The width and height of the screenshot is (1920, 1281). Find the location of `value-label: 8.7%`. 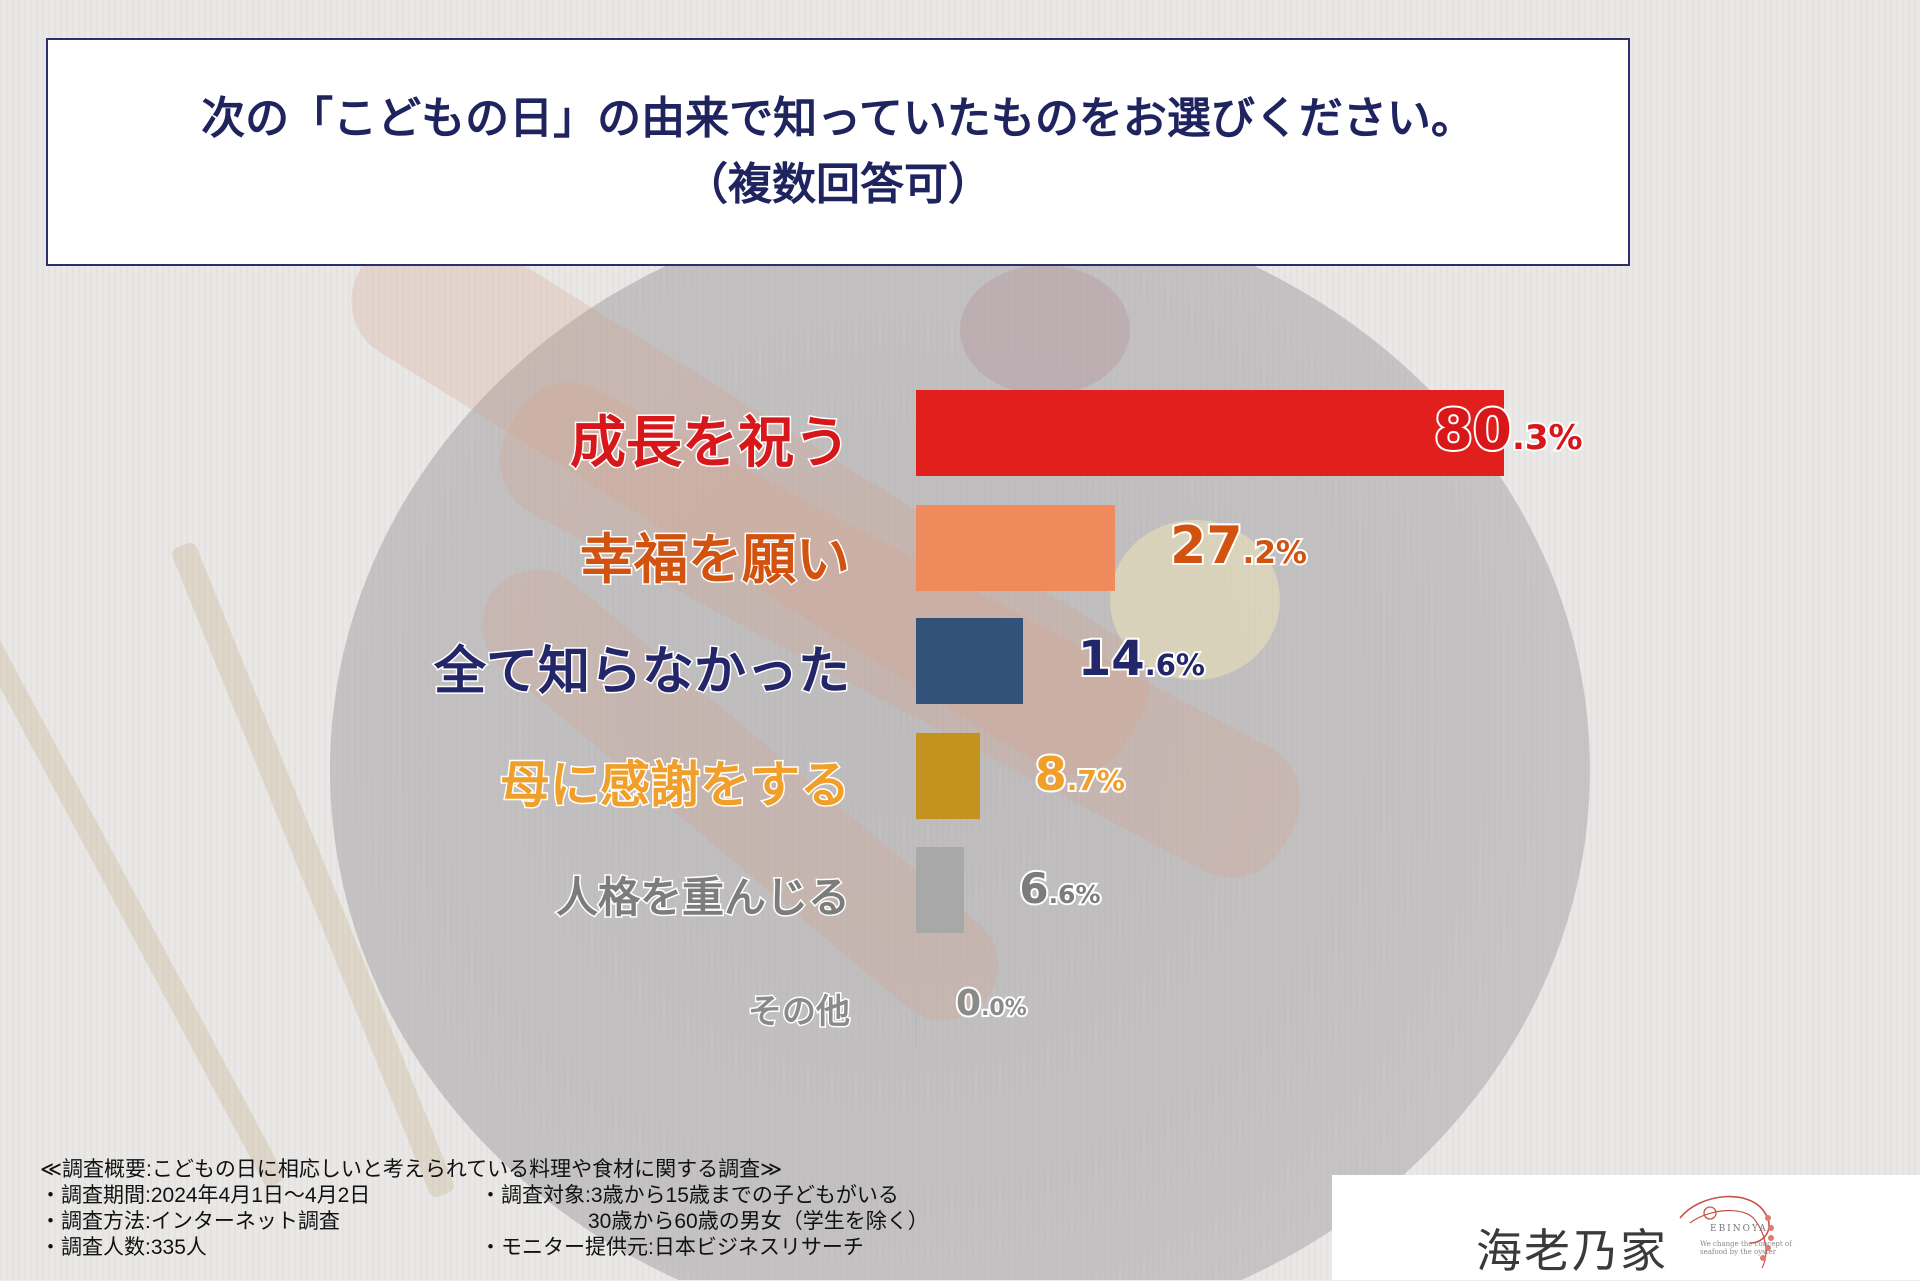

value-label: 8.7% is located at coordinates (1080, 774).